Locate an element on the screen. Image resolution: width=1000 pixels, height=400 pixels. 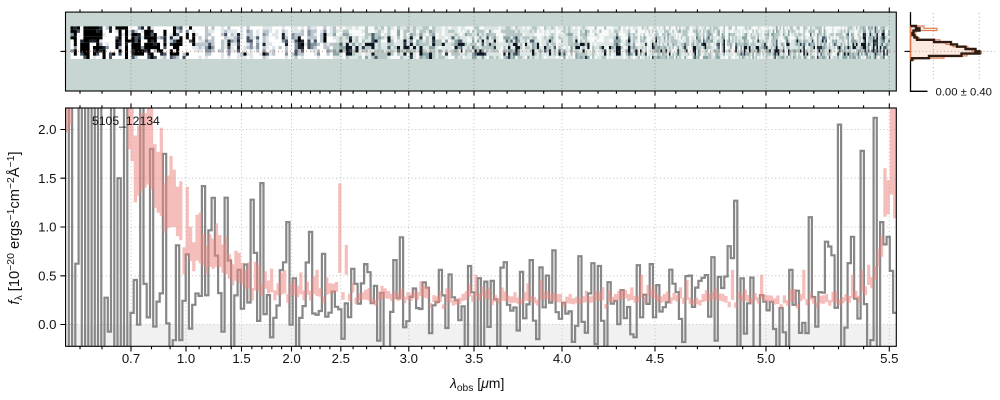
svg-text: 3.5 is located at coordinates (474, 358).